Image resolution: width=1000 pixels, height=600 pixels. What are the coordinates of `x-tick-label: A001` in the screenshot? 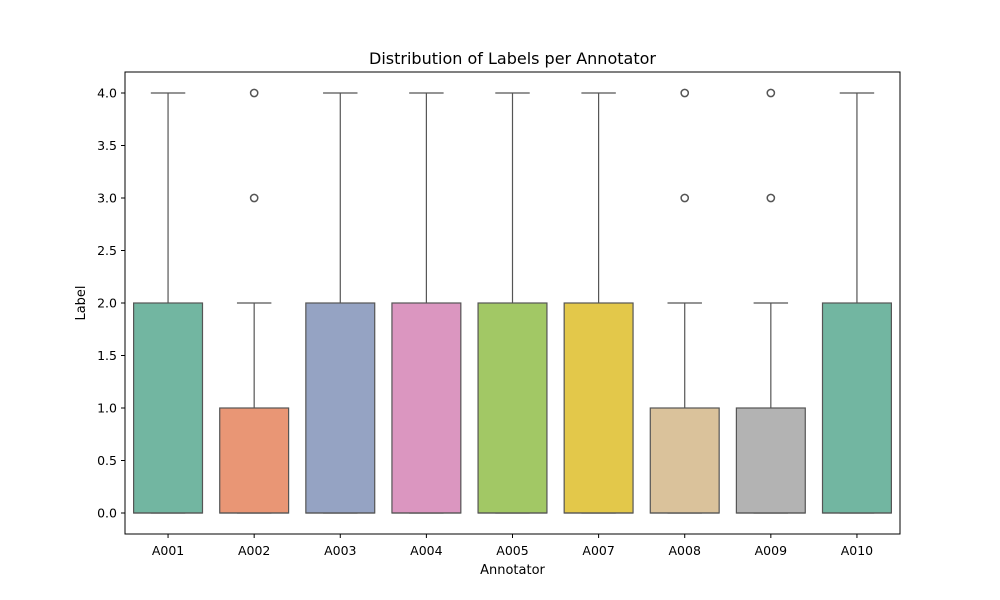 It's located at (168, 550).